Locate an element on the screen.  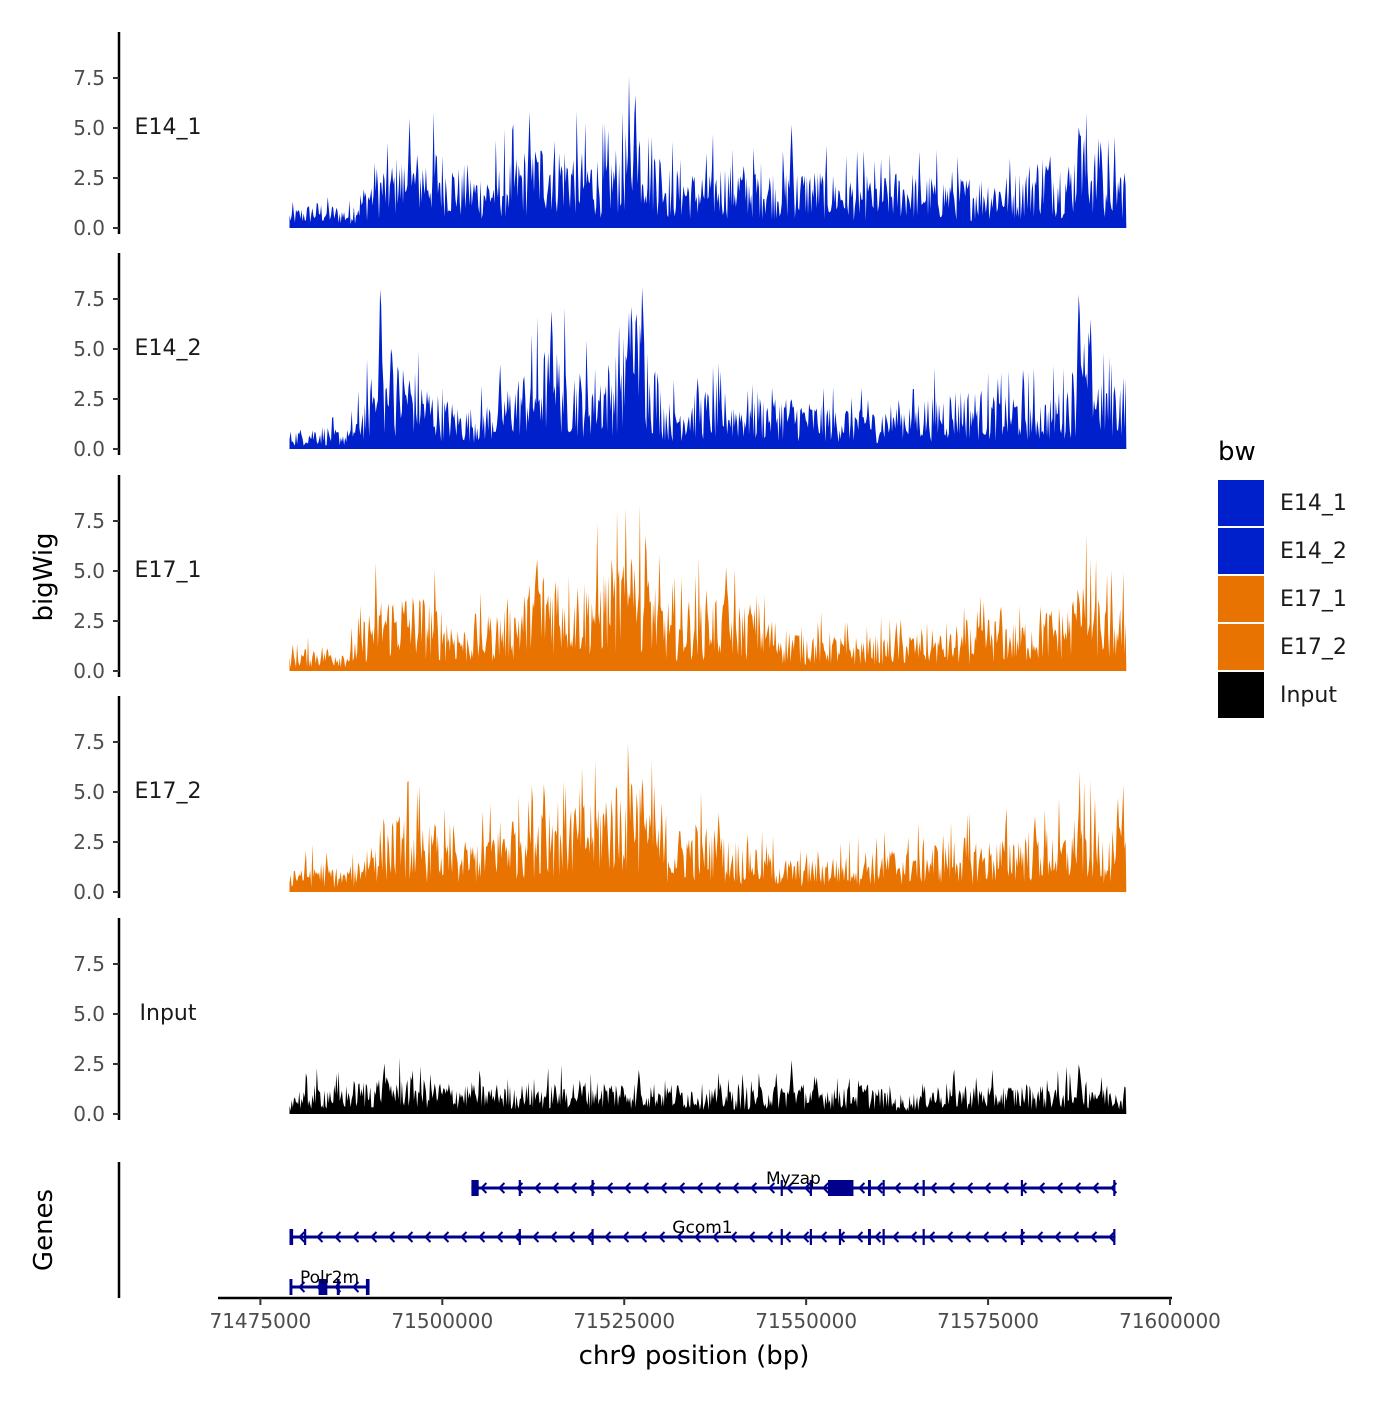
track-label: E17_1 is located at coordinates (168, 570).